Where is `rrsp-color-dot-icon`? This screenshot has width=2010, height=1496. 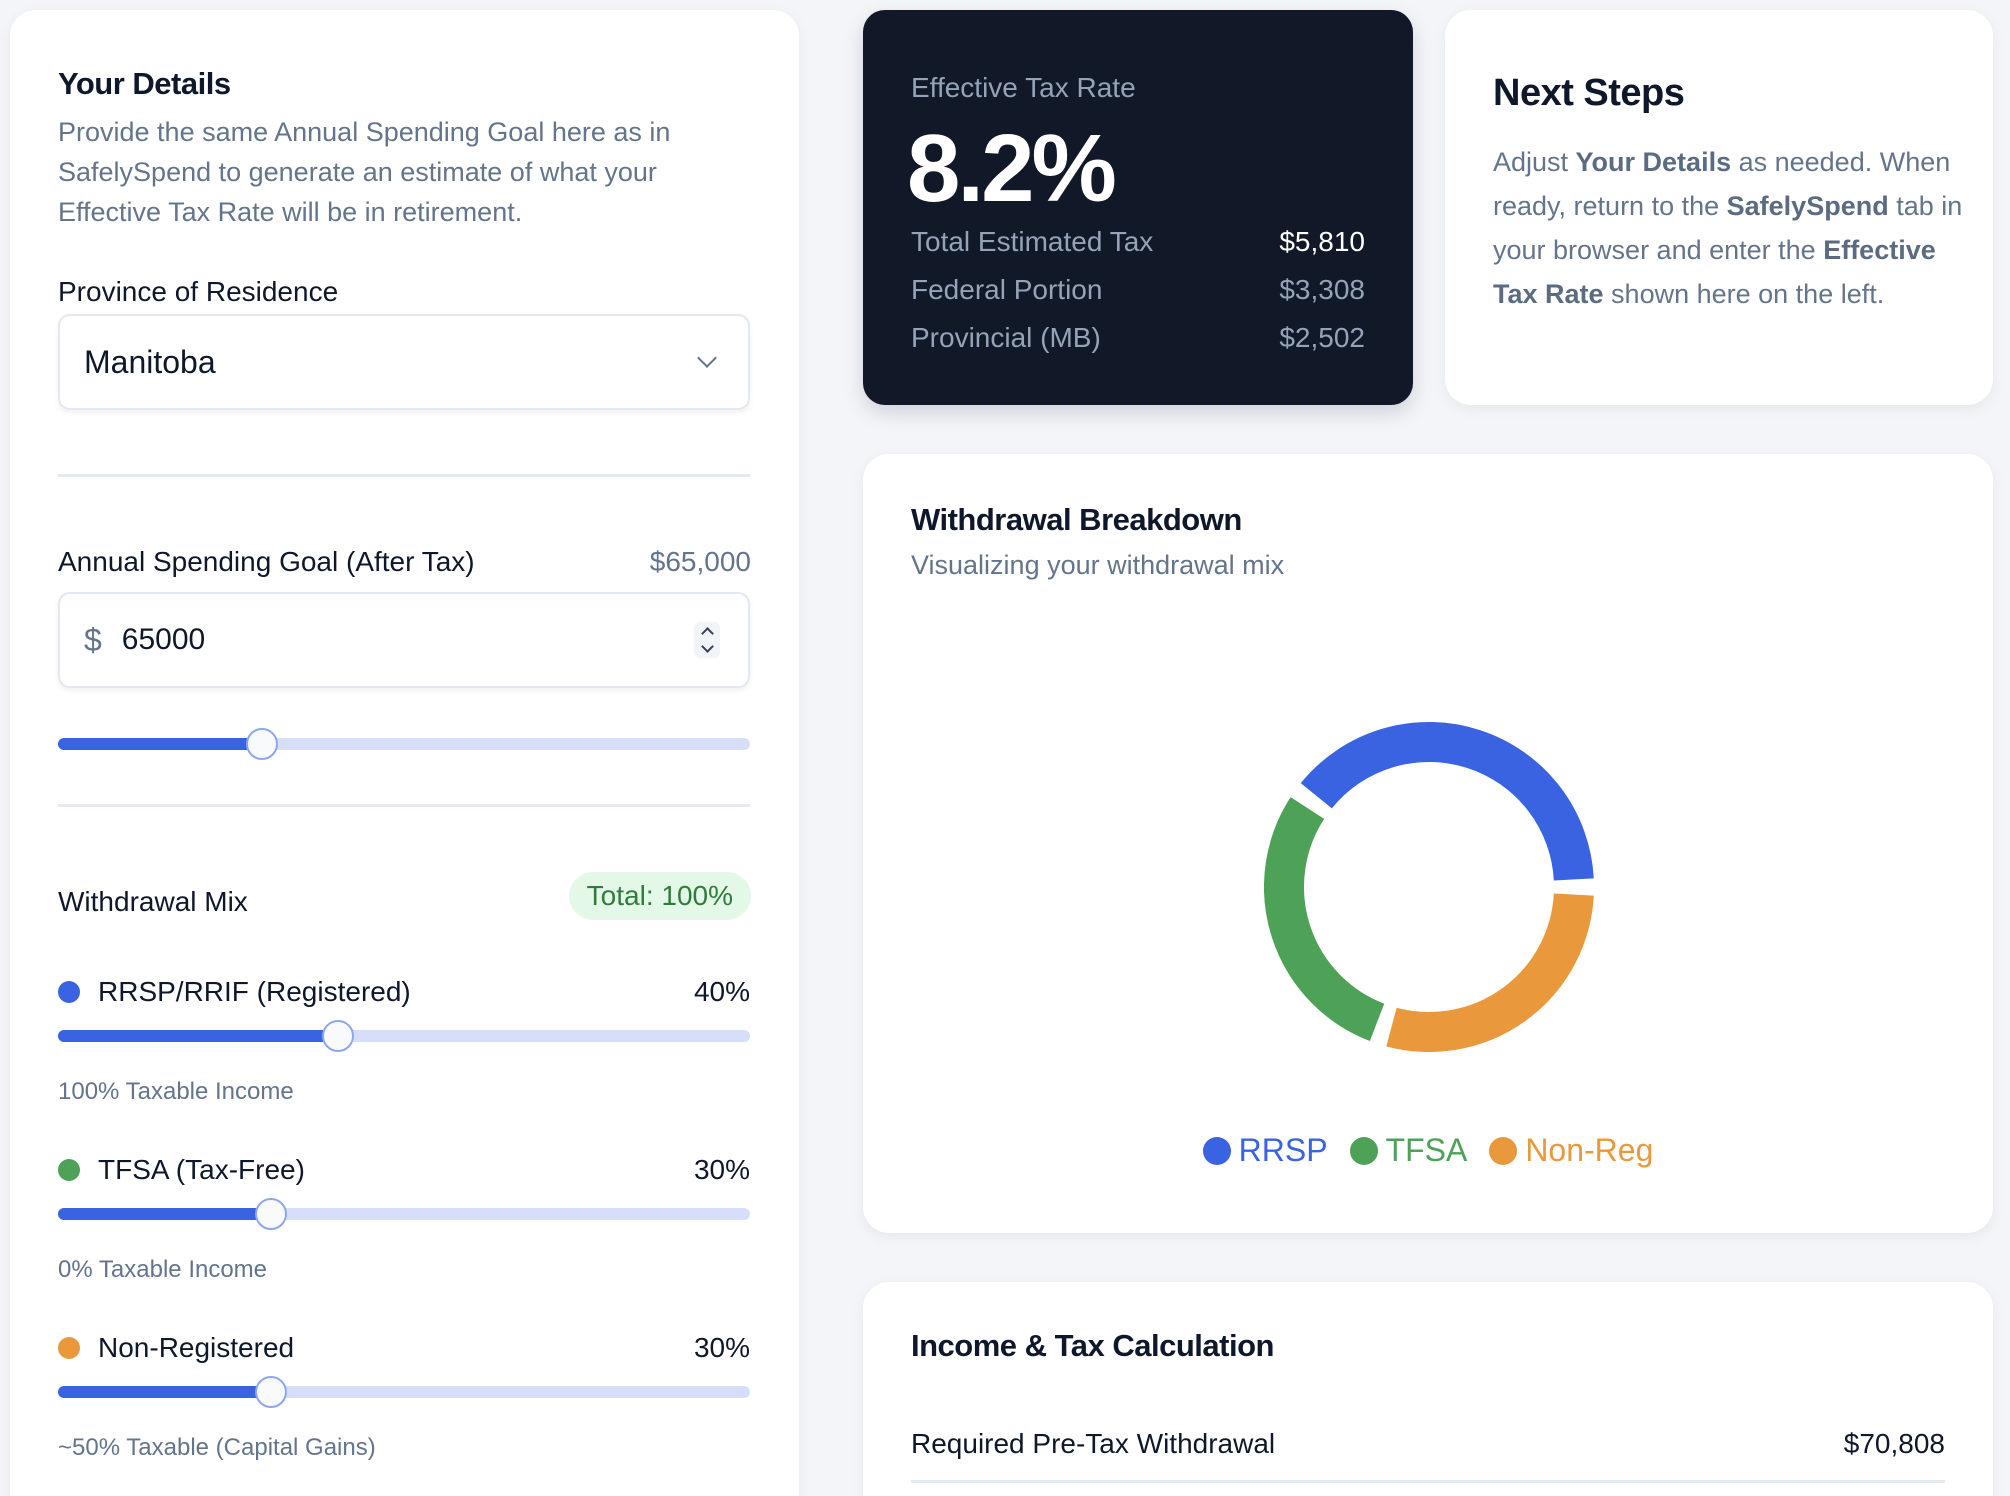
rrsp-color-dot-icon is located at coordinates (69, 992).